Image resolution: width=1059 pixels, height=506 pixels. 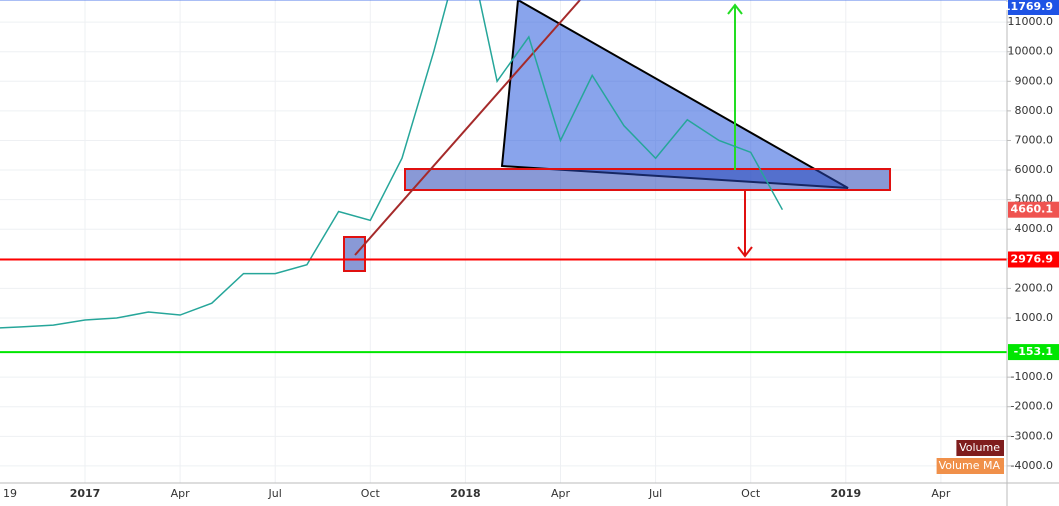 I want to click on y-tick-label: 2000.0, so click(x=1034, y=287).